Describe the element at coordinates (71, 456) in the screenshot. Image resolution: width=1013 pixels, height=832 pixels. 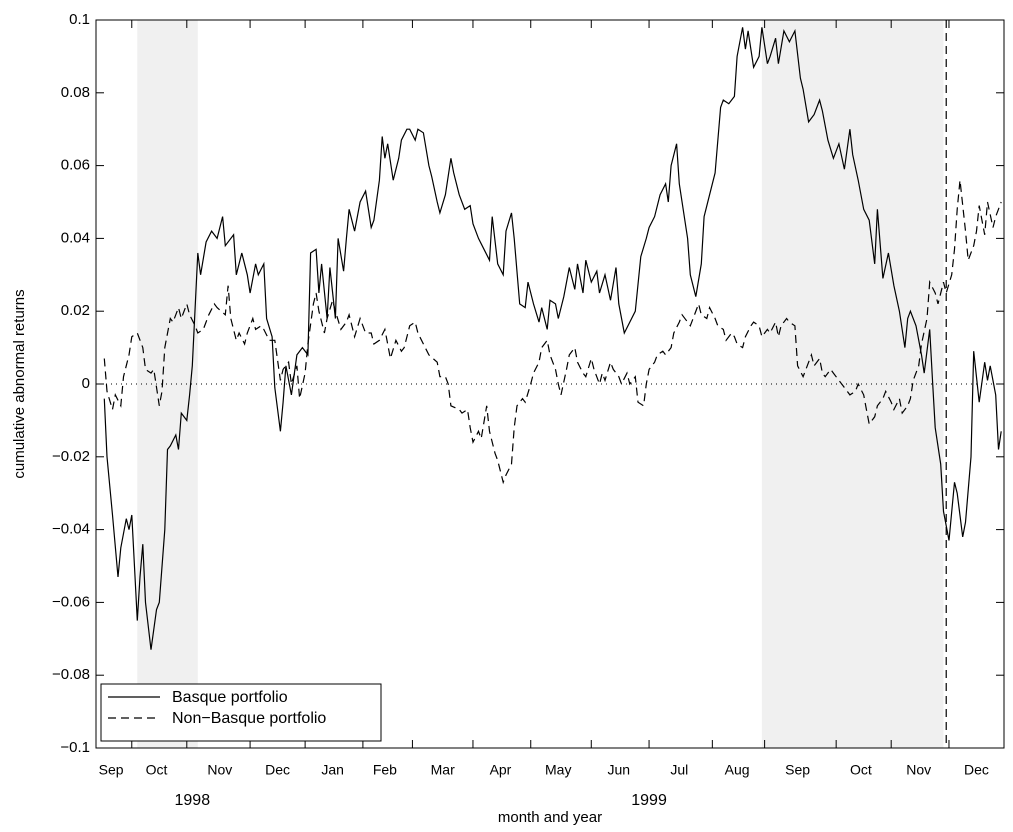
I see `y-tick-label: −0.02` at that location.